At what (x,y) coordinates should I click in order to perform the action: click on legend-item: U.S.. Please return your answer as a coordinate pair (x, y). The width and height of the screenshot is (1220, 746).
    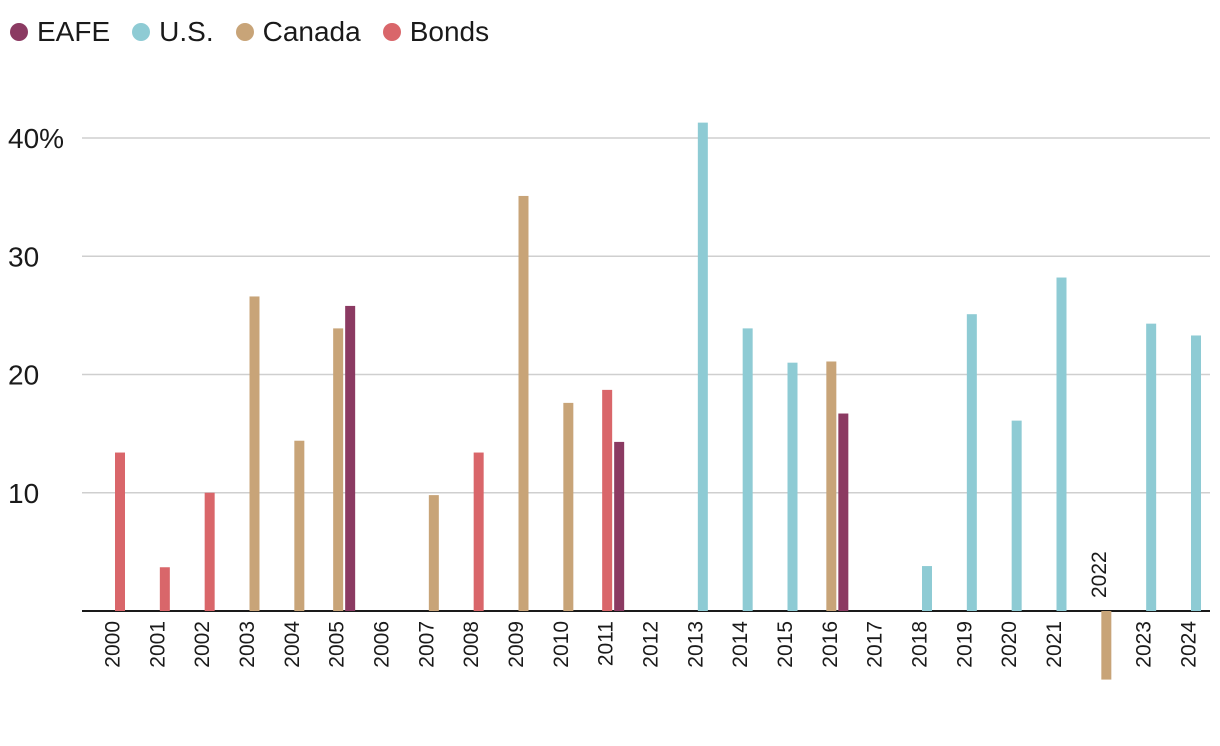
    Looking at the image, I should click on (173, 32).